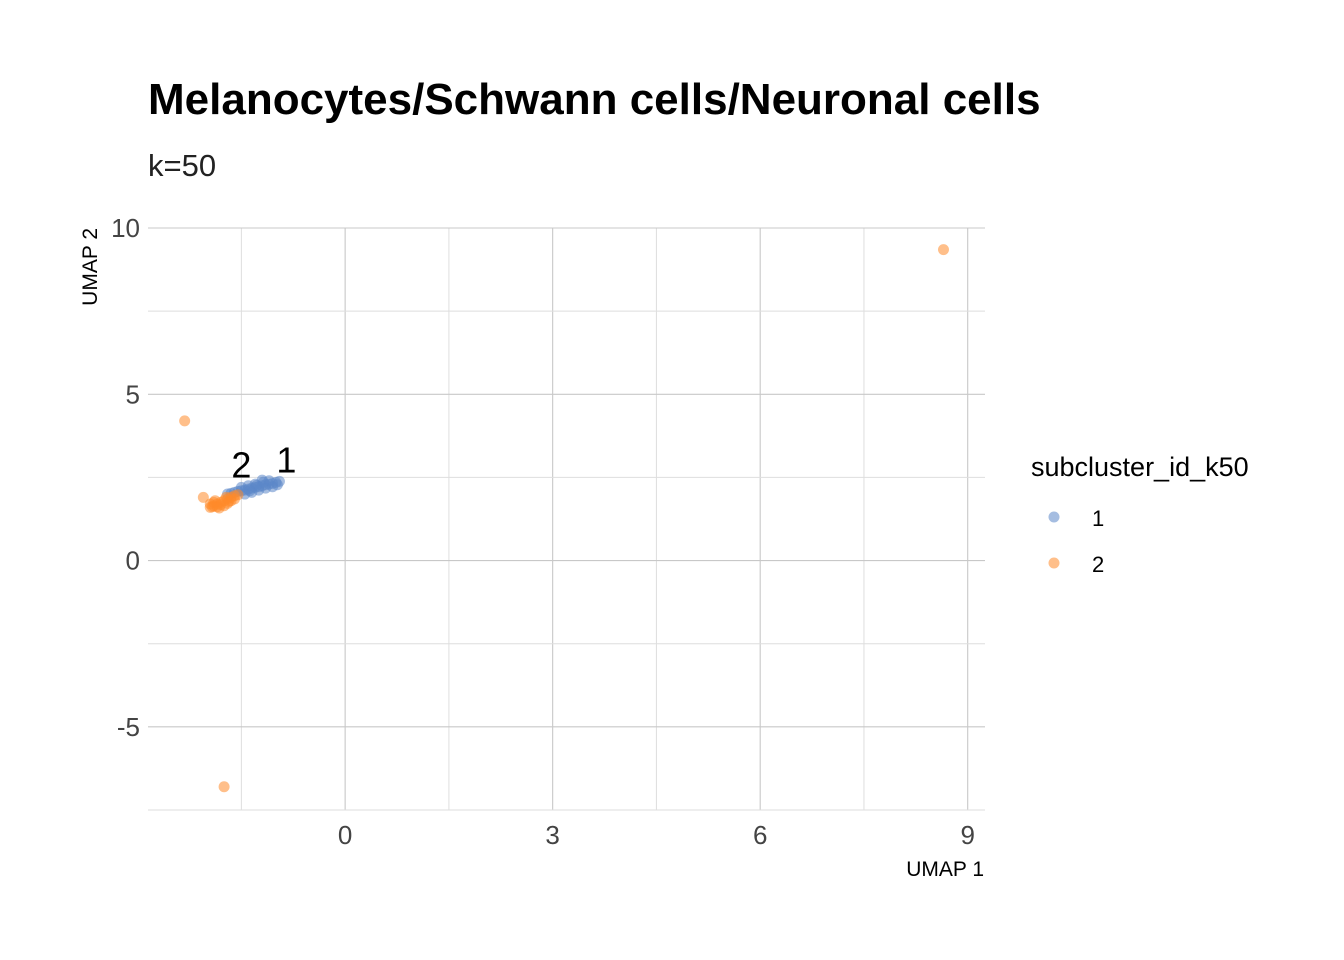 The height and width of the screenshot is (960, 1344). Describe the element at coordinates (286, 459) in the screenshot. I see `cluster-label: 1` at that location.